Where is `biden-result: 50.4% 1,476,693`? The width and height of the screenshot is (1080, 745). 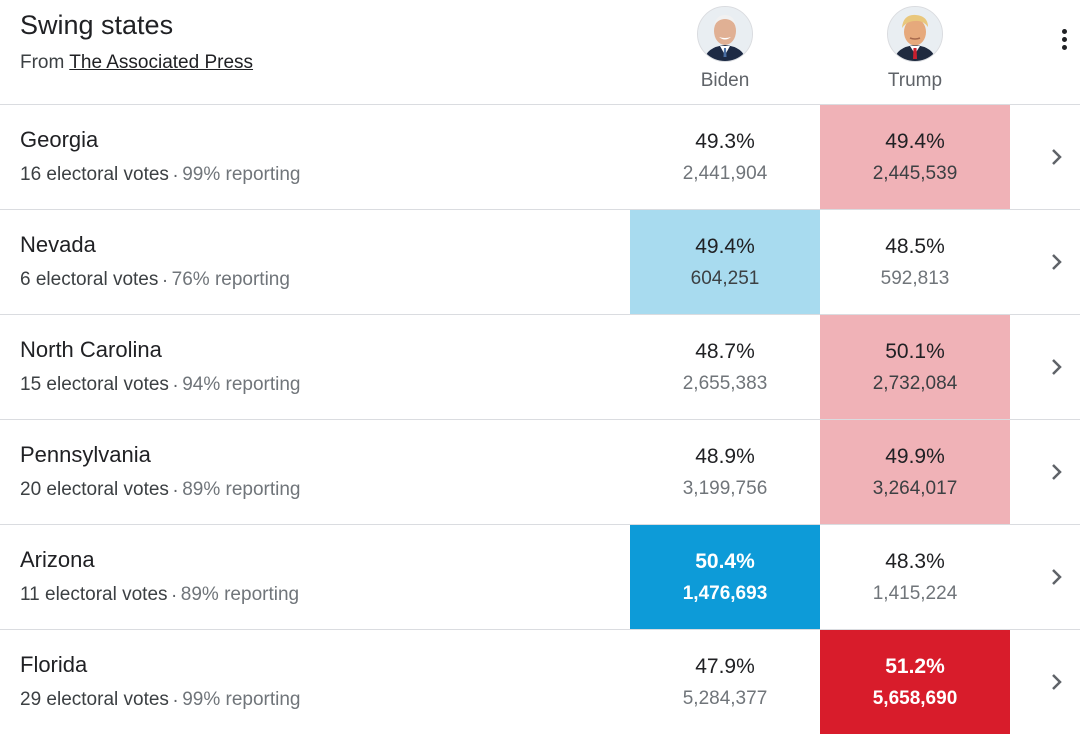
biden-result: 50.4% 1,476,693 is located at coordinates (725, 577).